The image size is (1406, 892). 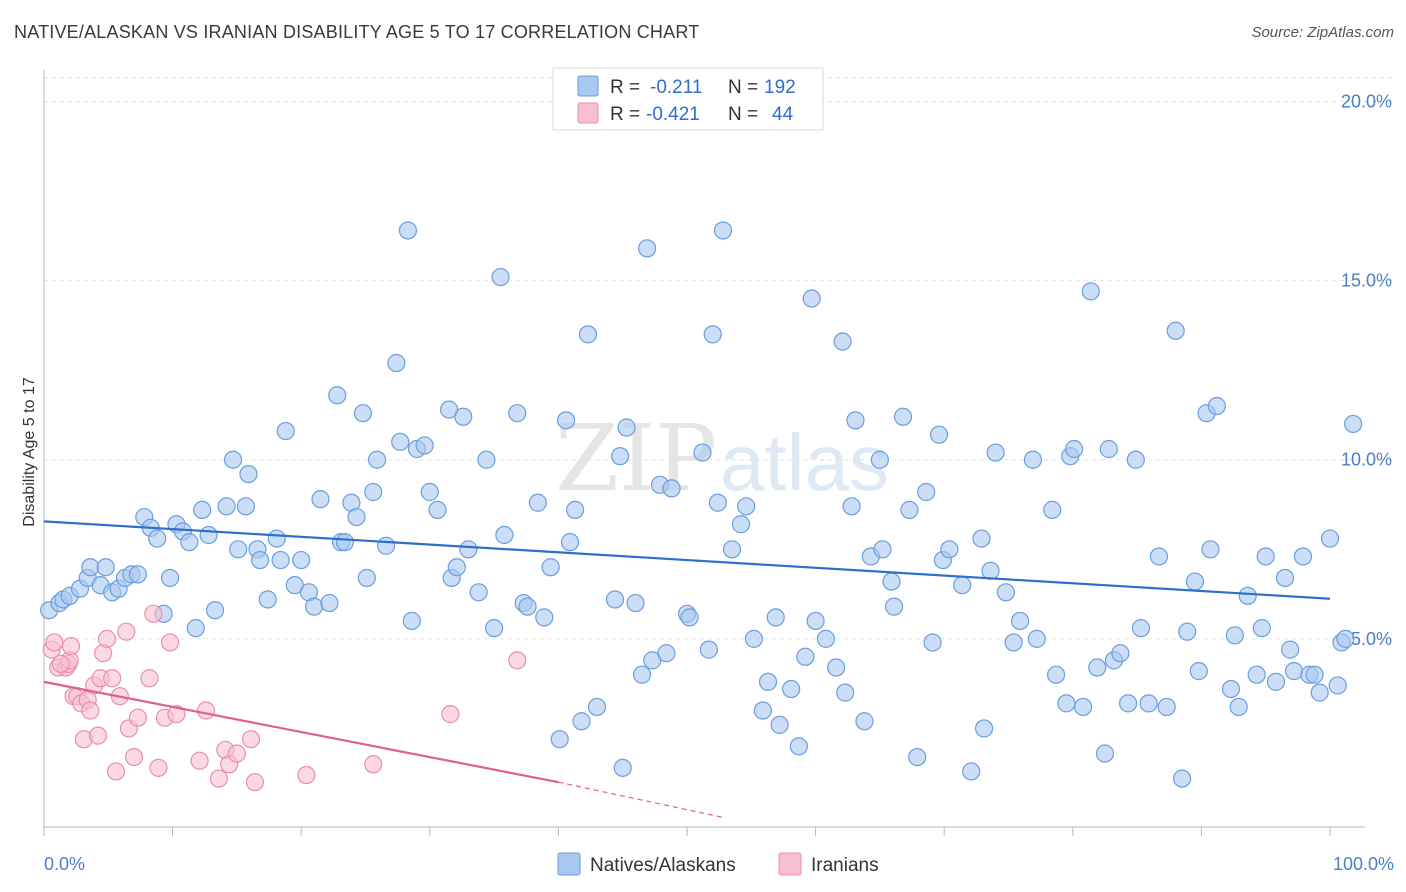 What do you see at coordinates (1371, 639) in the screenshot?
I see `y-tick-label: 5.0%` at bounding box center [1371, 639].